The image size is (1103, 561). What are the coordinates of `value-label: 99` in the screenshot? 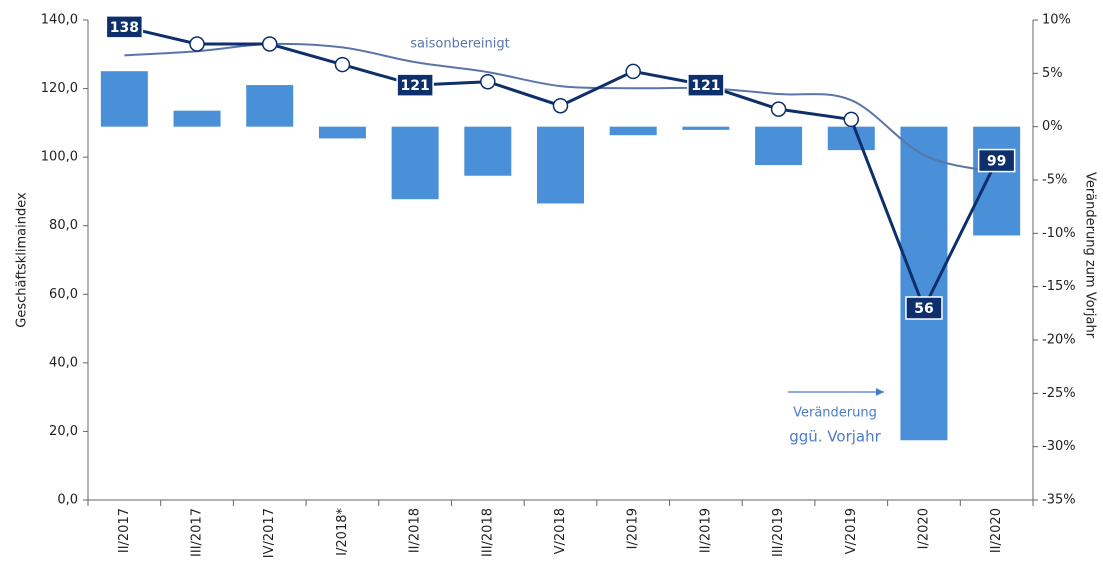 It's located at (996, 162).